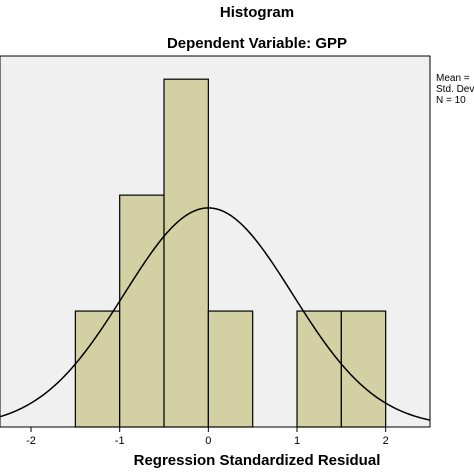 The height and width of the screenshot is (474, 474). Describe the element at coordinates (120, 441) in the screenshot. I see `x-tick-label-1: -1` at that location.